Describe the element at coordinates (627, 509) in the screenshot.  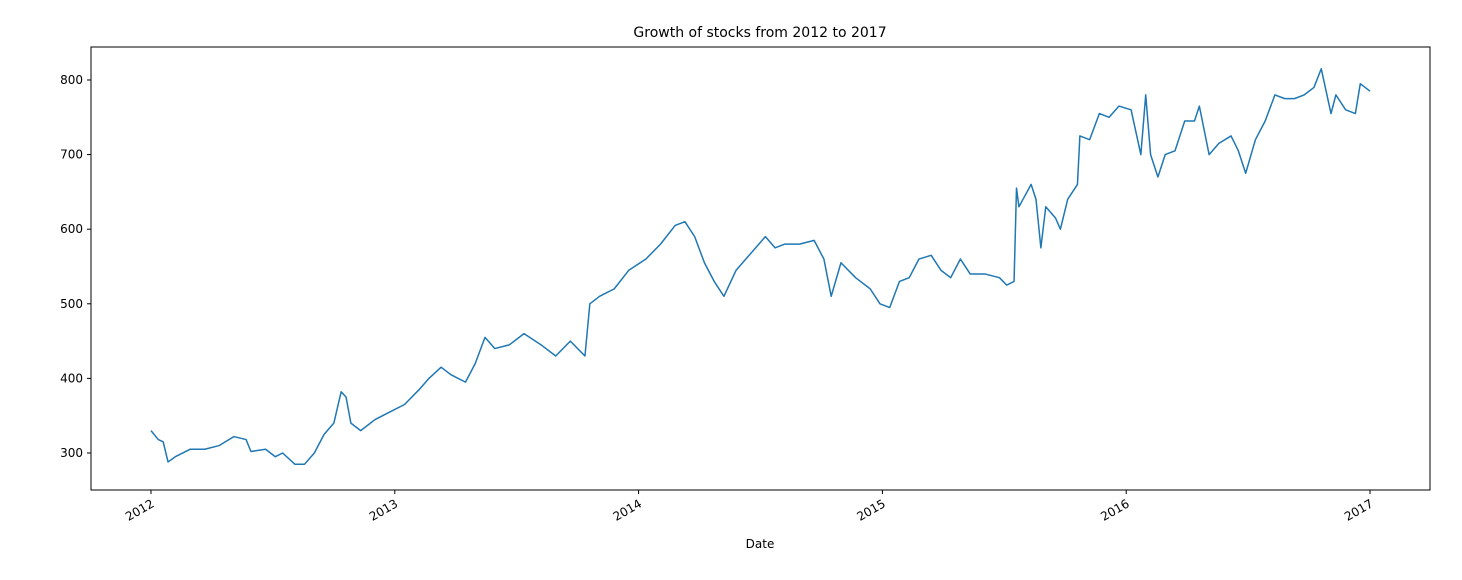
I see `x-tick-label: 2014` at that location.